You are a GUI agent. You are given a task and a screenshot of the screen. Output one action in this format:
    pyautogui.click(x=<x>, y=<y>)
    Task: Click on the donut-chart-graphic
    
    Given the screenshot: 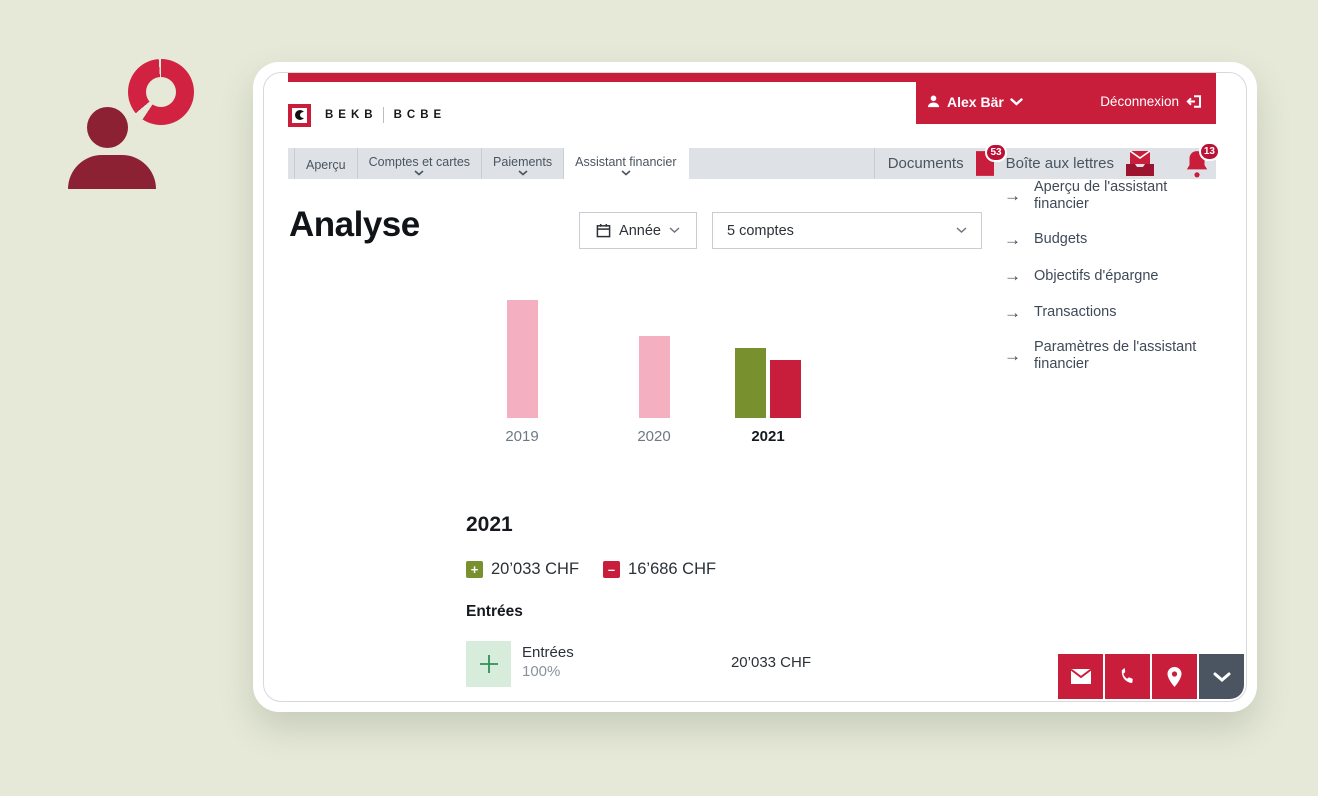 What is the action you would take?
    pyautogui.click(x=161, y=92)
    